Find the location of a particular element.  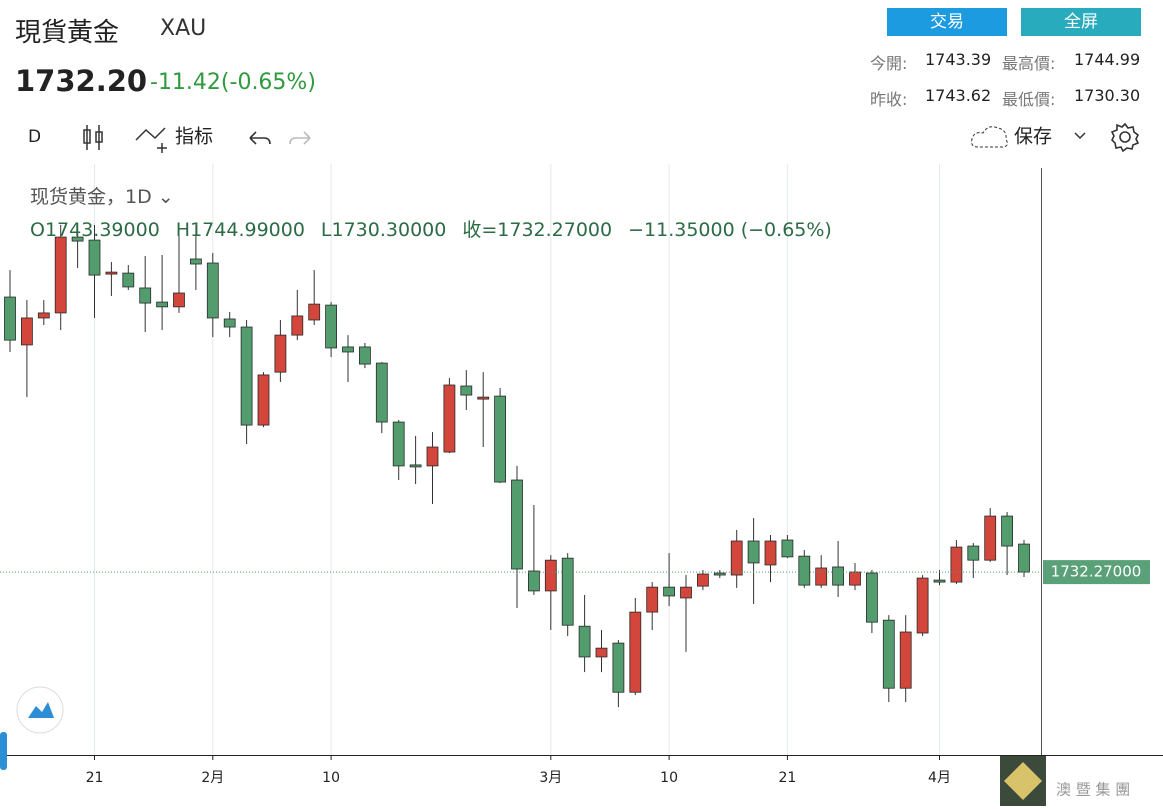

save-button: 保存 is located at coordinates (1033, 137).